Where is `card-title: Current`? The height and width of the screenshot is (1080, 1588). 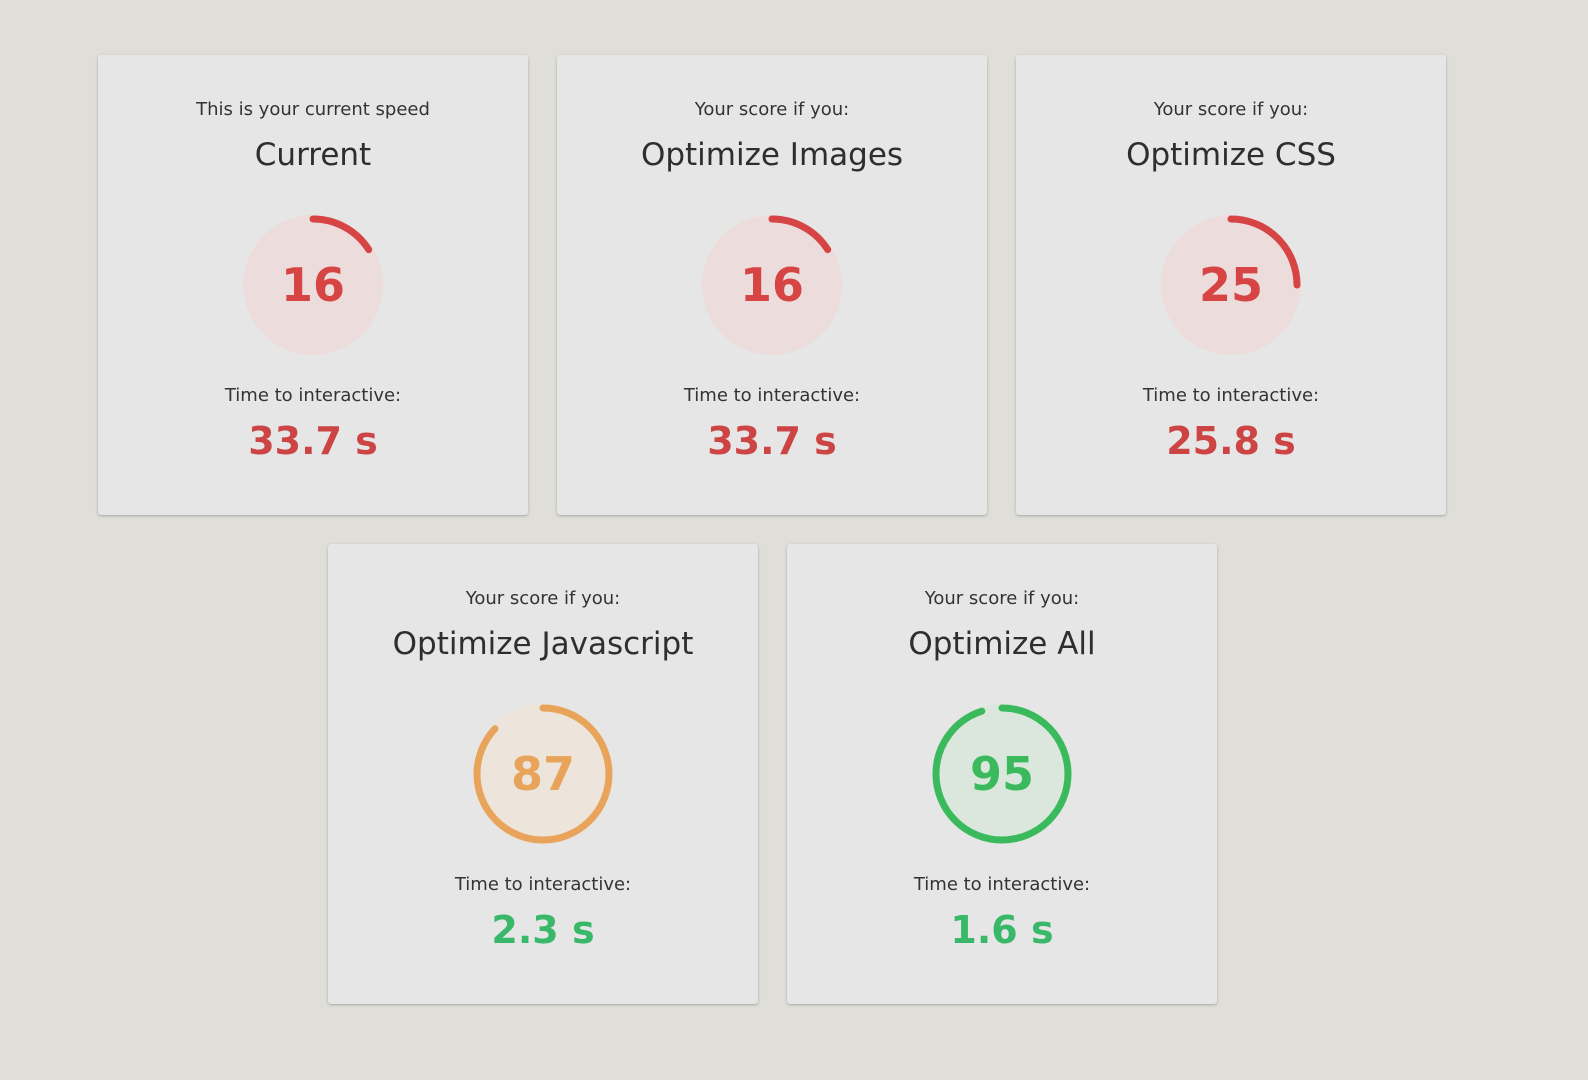
card-title: Current is located at coordinates (313, 155).